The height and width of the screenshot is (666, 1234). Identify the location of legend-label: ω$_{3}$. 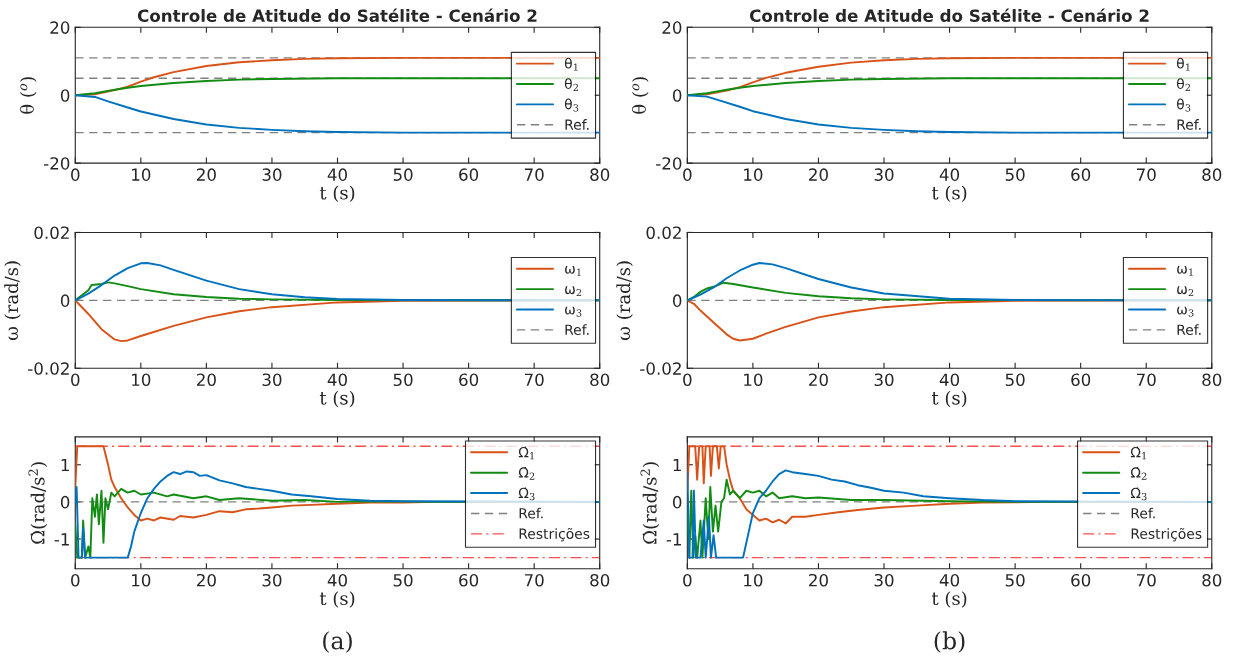
(1185, 311).